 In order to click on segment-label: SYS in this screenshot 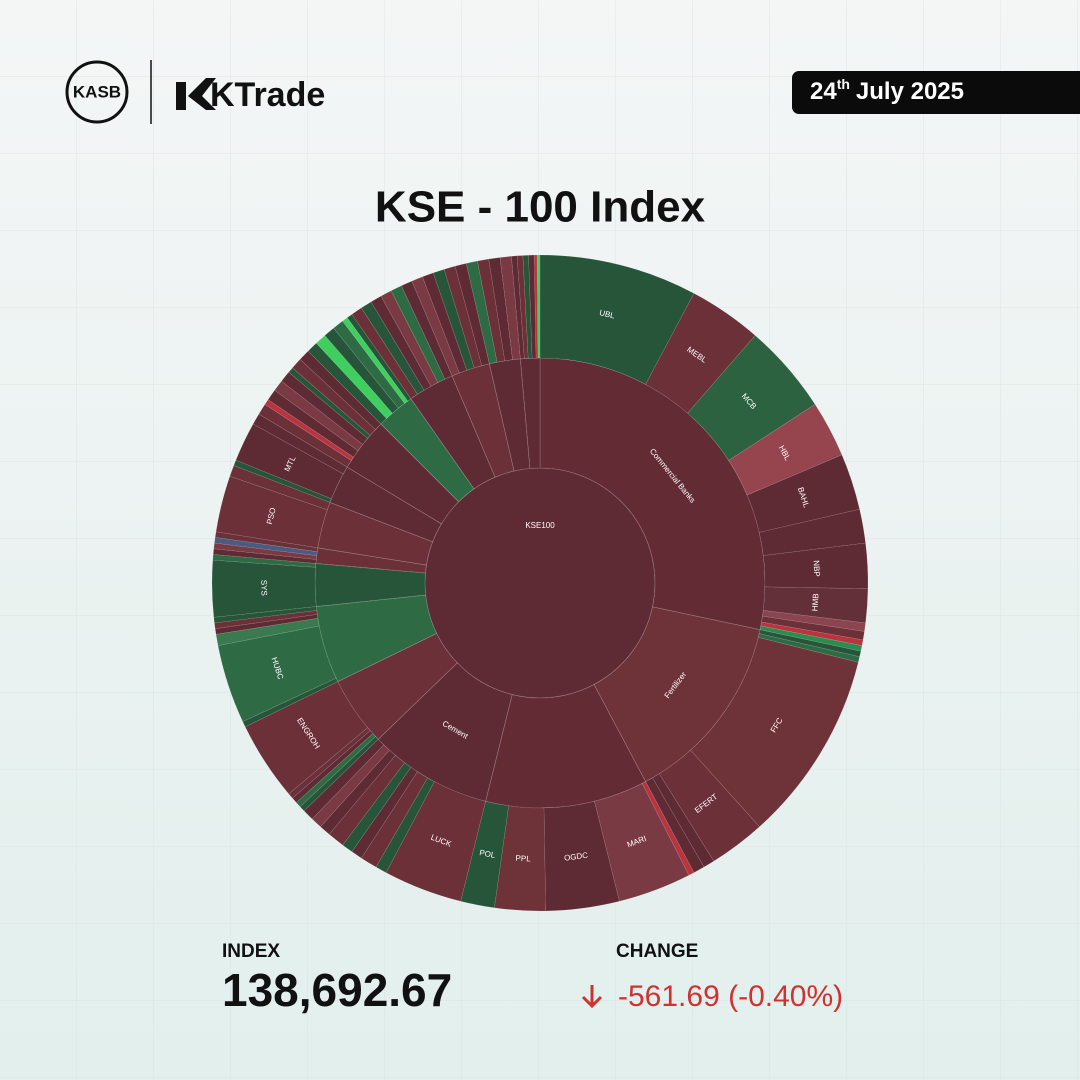, I will do `click(263, 588)`.